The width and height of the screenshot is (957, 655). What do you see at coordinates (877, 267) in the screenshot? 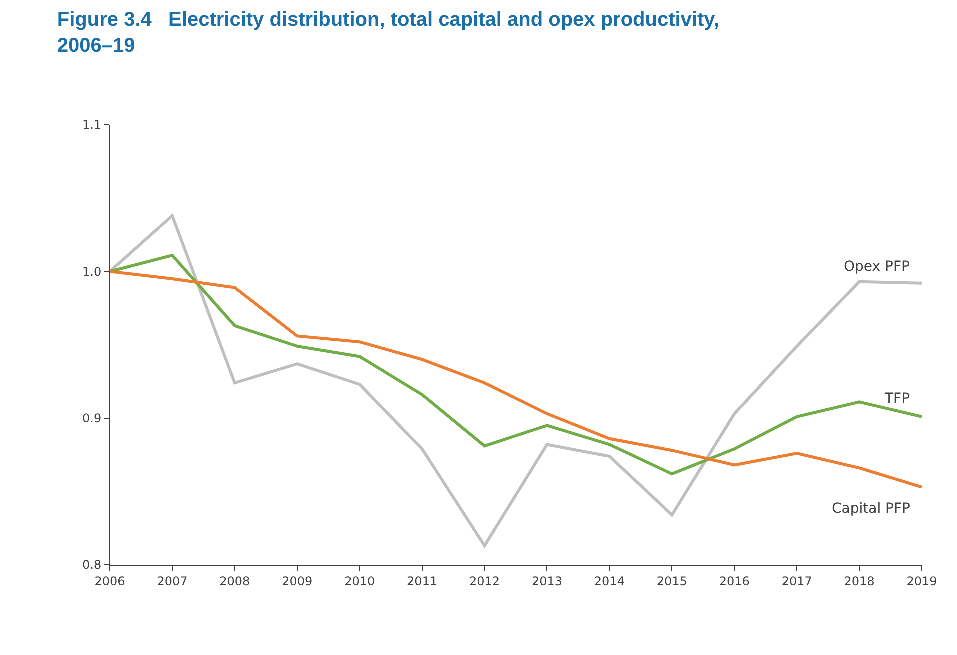
I see `series-label: Opex PFP` at bounding box center [877, 267].